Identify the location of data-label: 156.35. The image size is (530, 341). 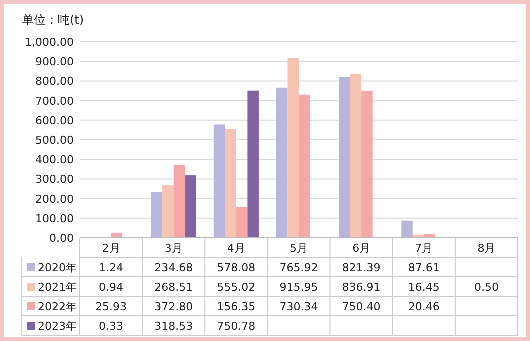
(236, 307).